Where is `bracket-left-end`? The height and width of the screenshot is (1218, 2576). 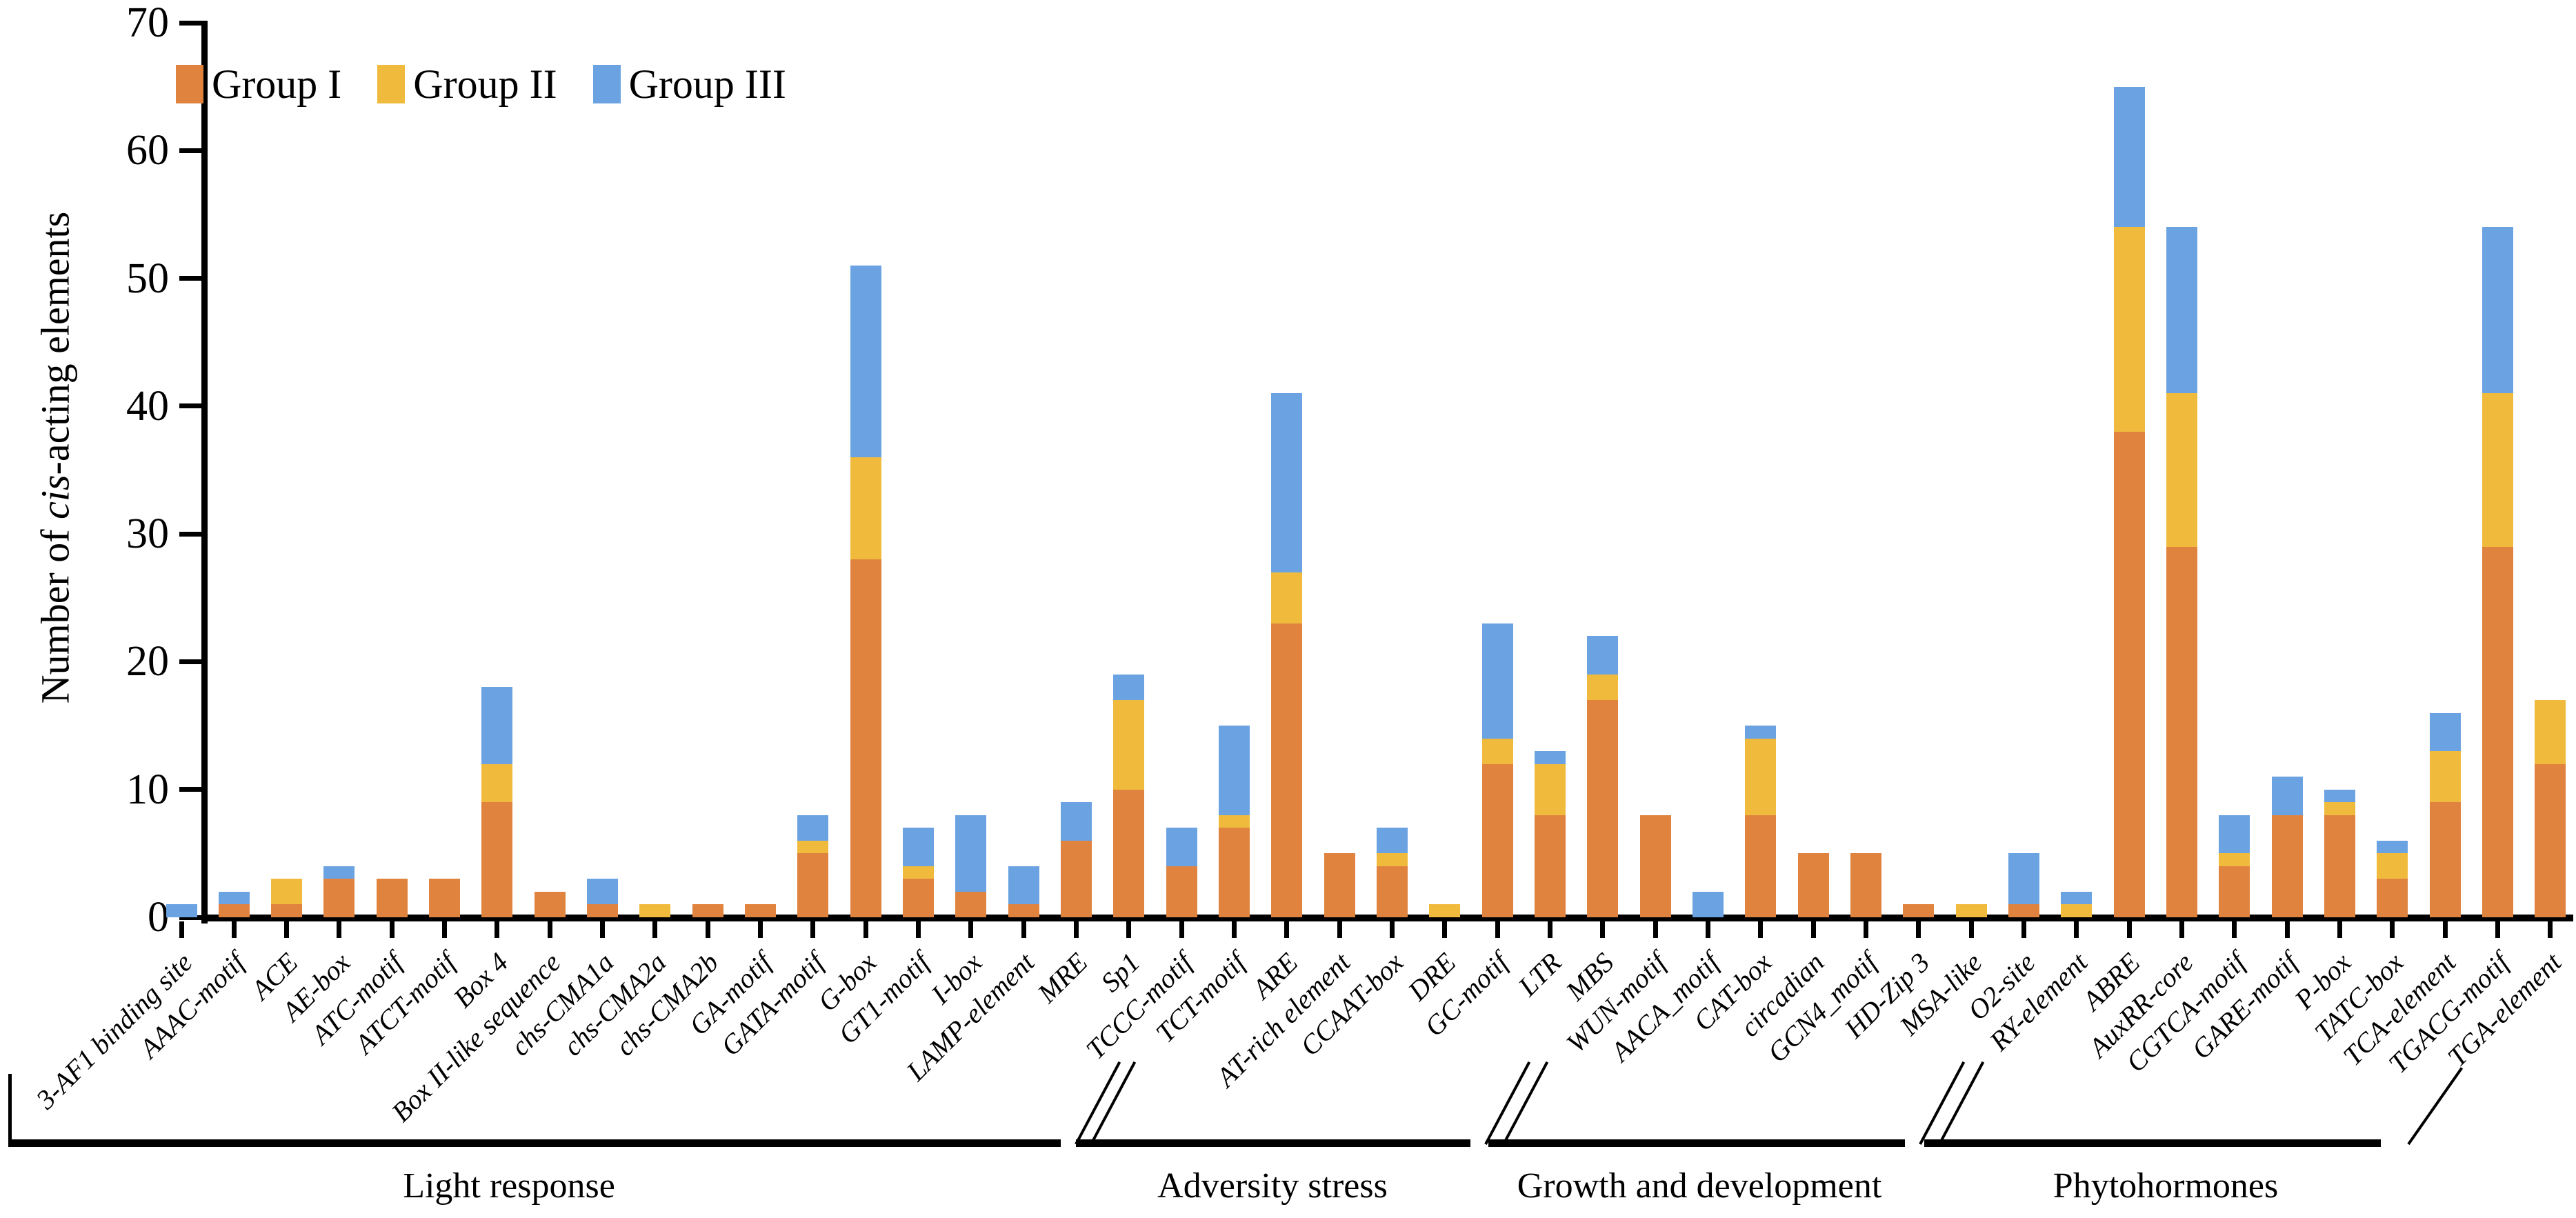 bracket-left-end is located at coordinates (10, 1108).